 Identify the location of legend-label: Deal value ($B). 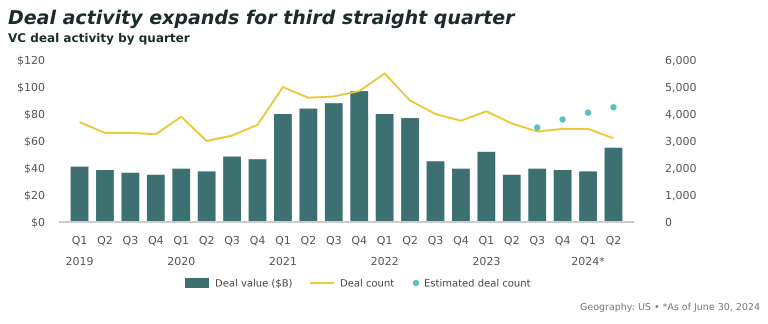
(254, 284).